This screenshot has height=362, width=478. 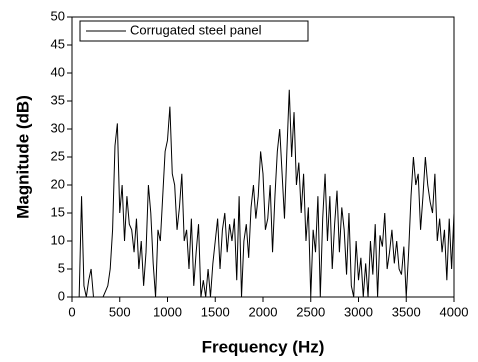 What do you see at coordinates (58, 71) in the screenshot?
I see `y-tick-label: 40` at bounding box center [58, 71].